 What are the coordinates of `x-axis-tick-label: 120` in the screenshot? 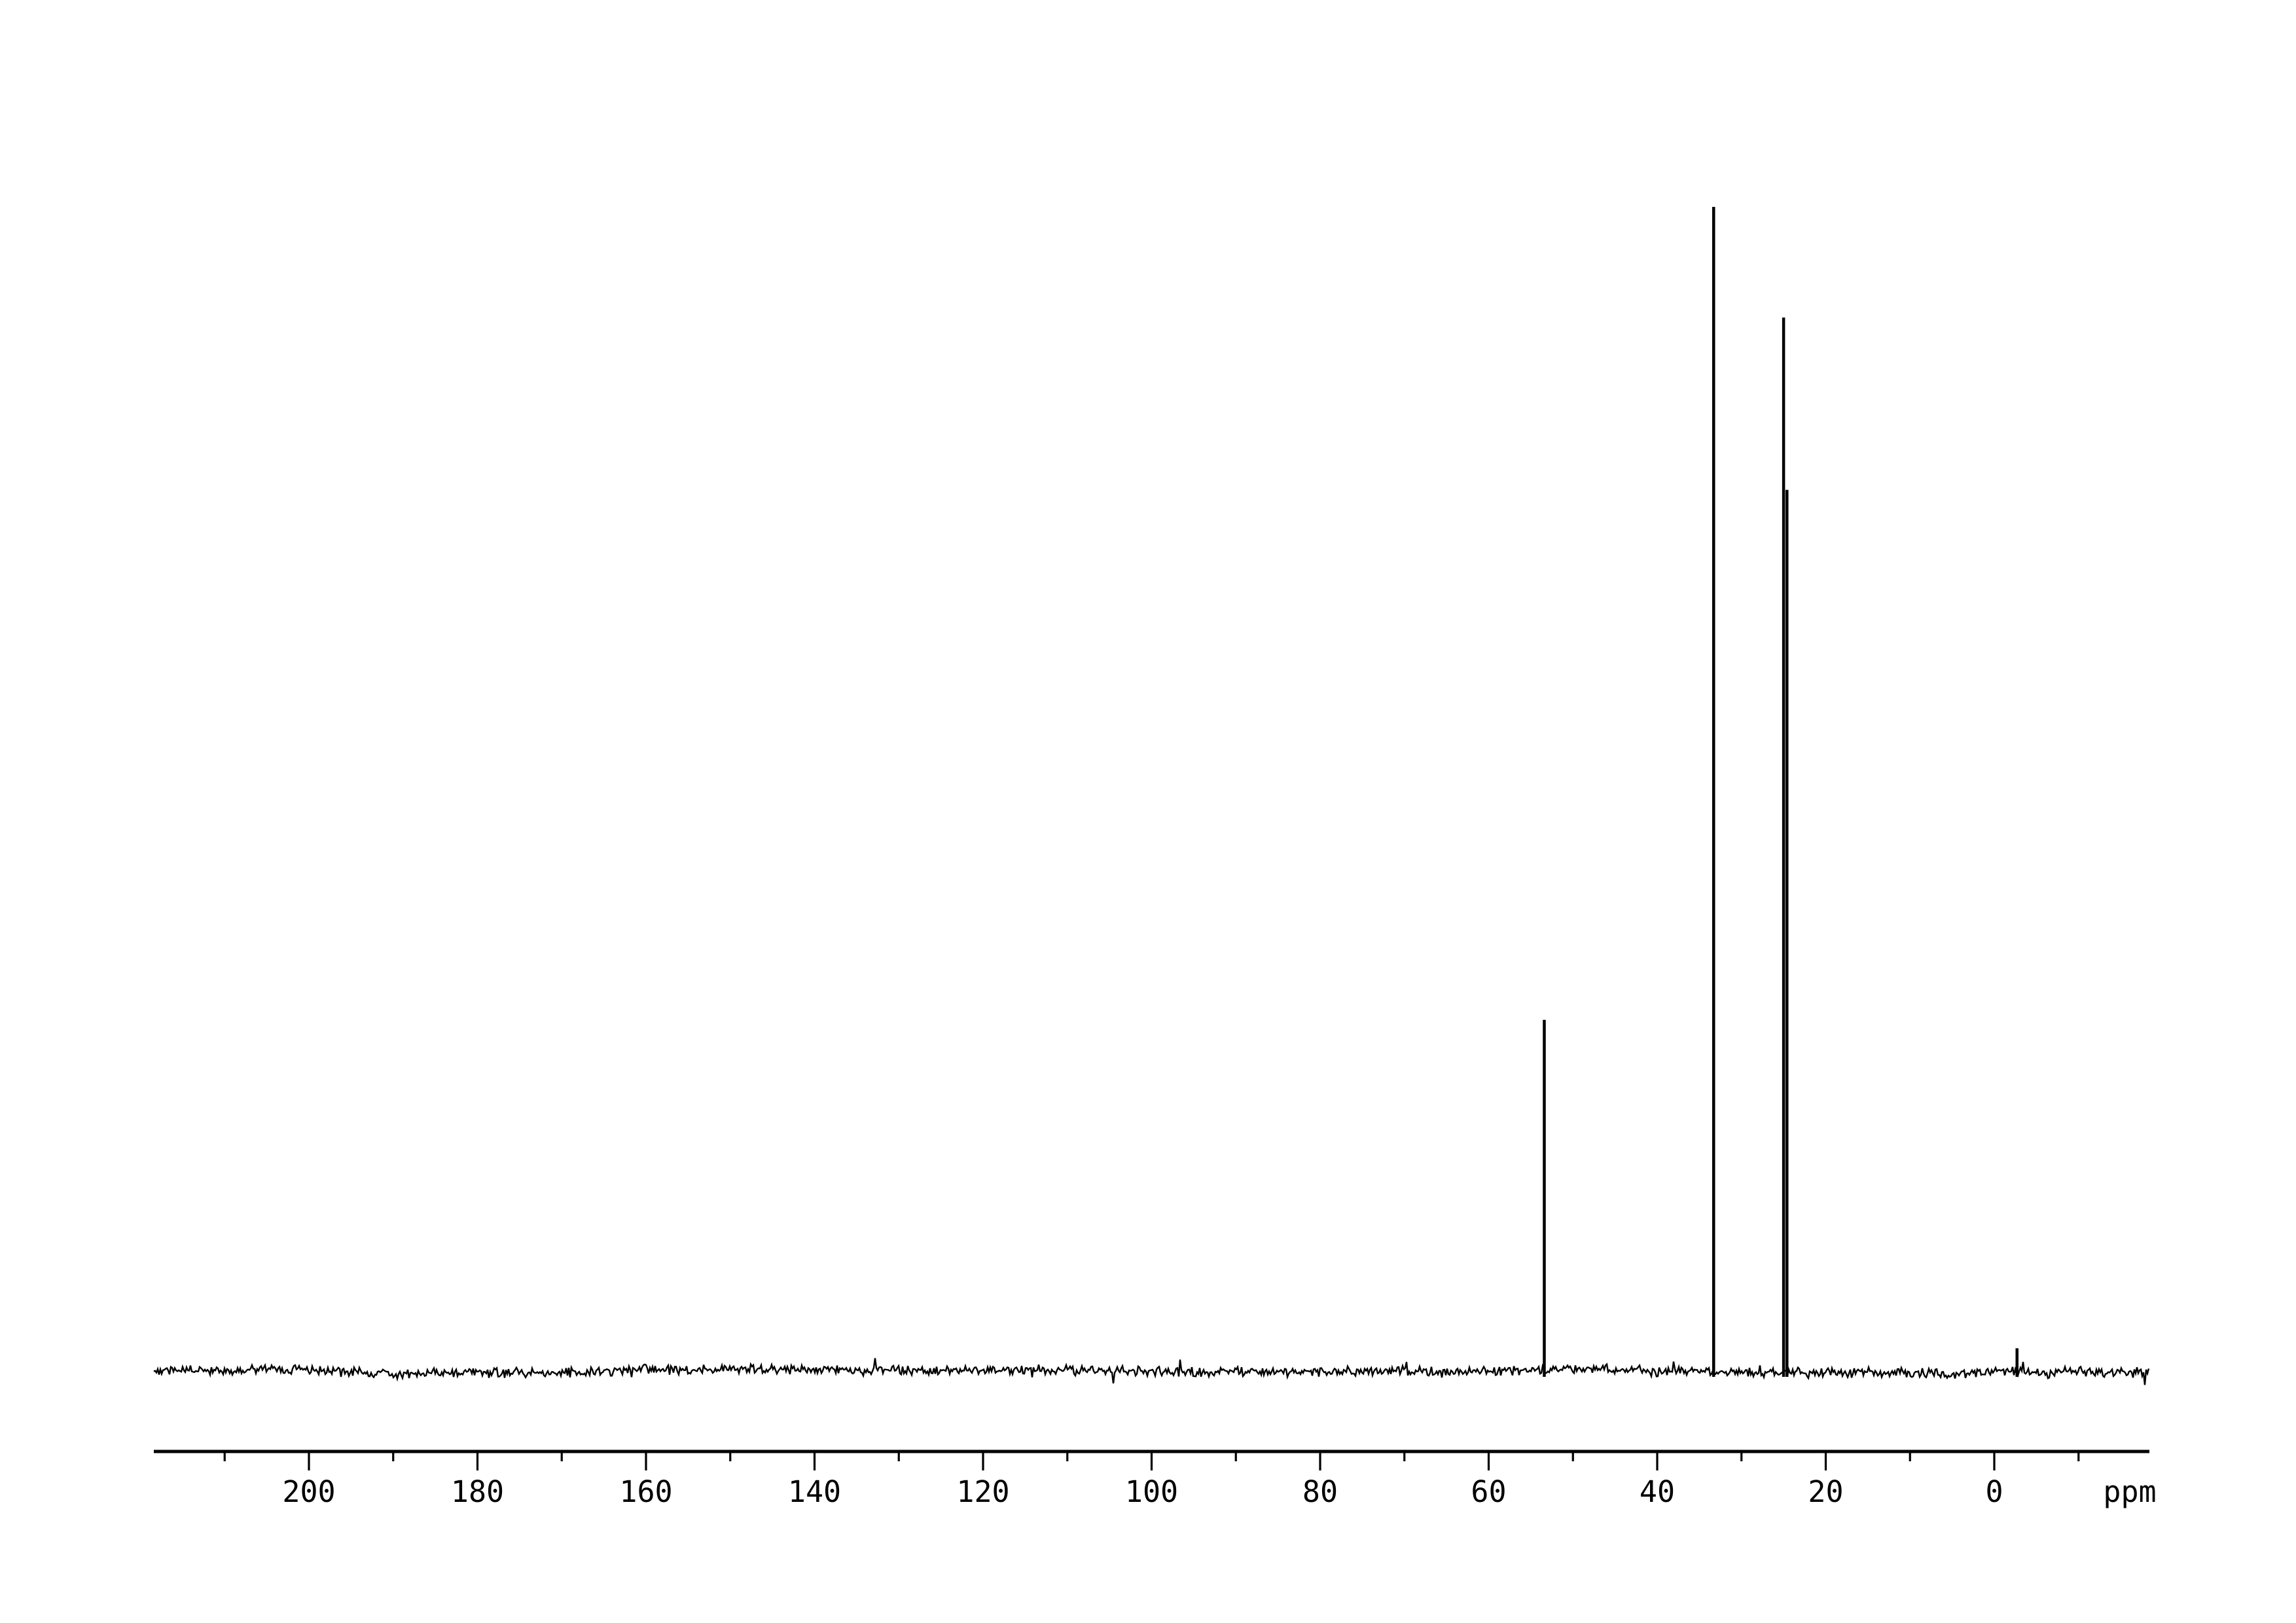 It's located at (982, 1491).